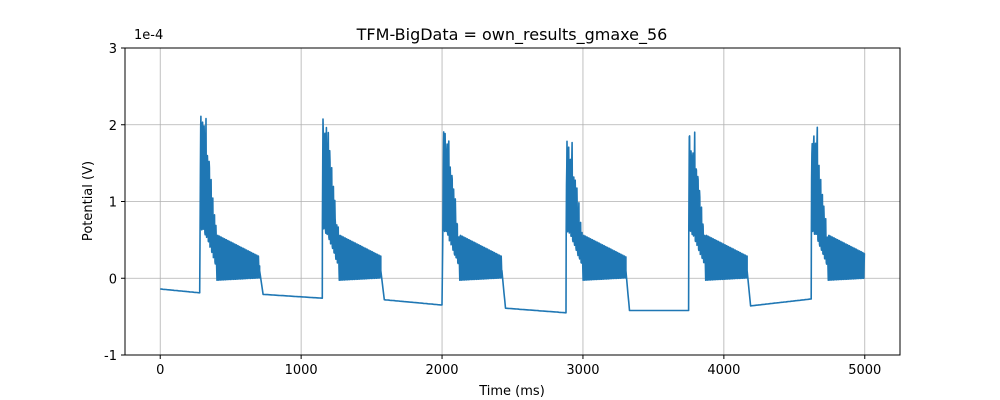  I want to click on y-axis-ticks: -1 0 1 2 3, so click(114, 203).